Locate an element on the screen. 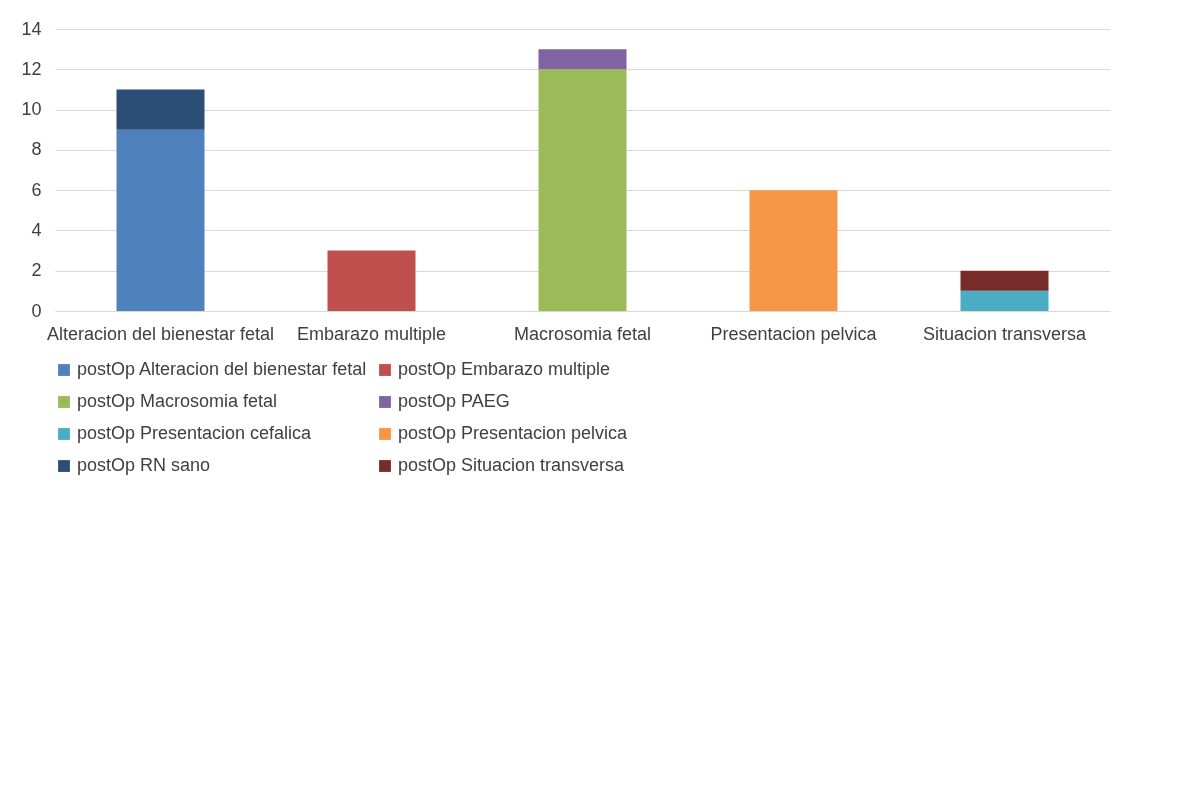  legend-label: postOp Alteracion del bienestar fetal is located at coordinates (222, 369).